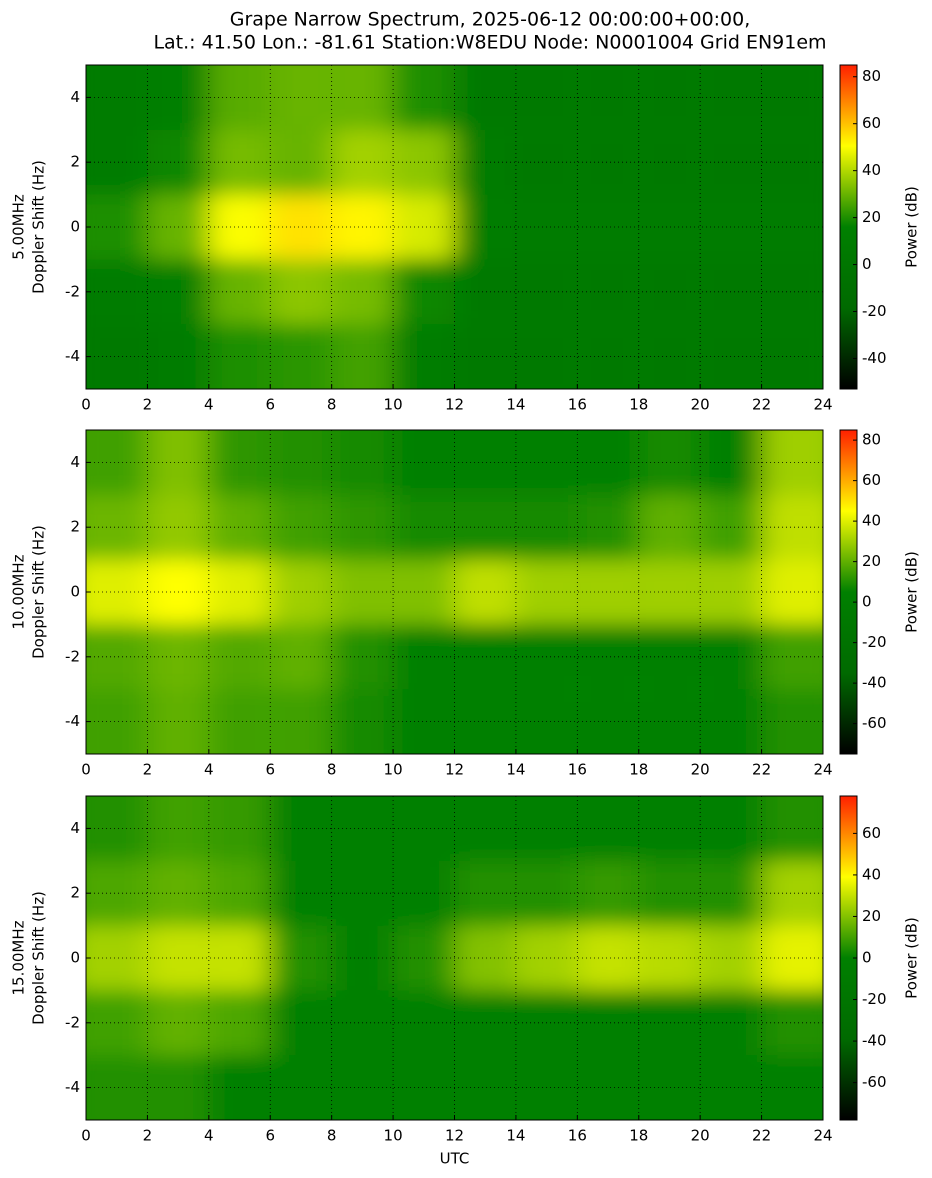 This screenshot has height=1178, width=932. Describe the element at coordinates (874, 1082) in the screenshot. I see `colorbar-tick-label: -60` at that location.